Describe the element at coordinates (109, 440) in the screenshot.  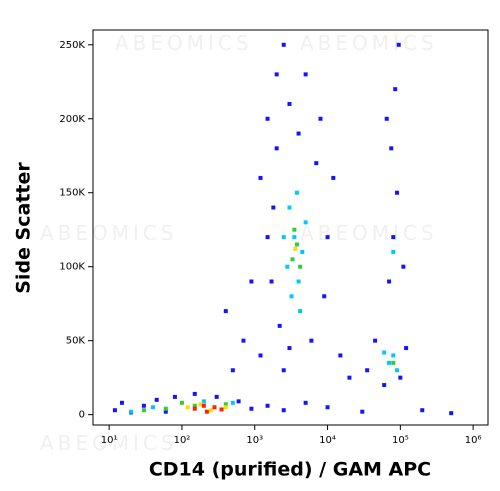
I see `x-tick-label: 10¹` at that location.